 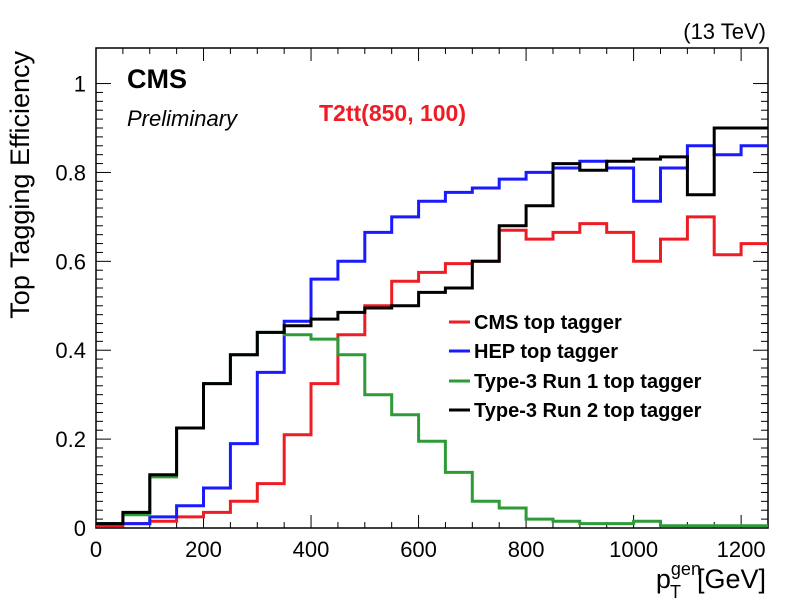 What do you see at coordinates (418, 549) in the screenshot?
I see `x-tick-label: 600` at bounding box center [418, 549].